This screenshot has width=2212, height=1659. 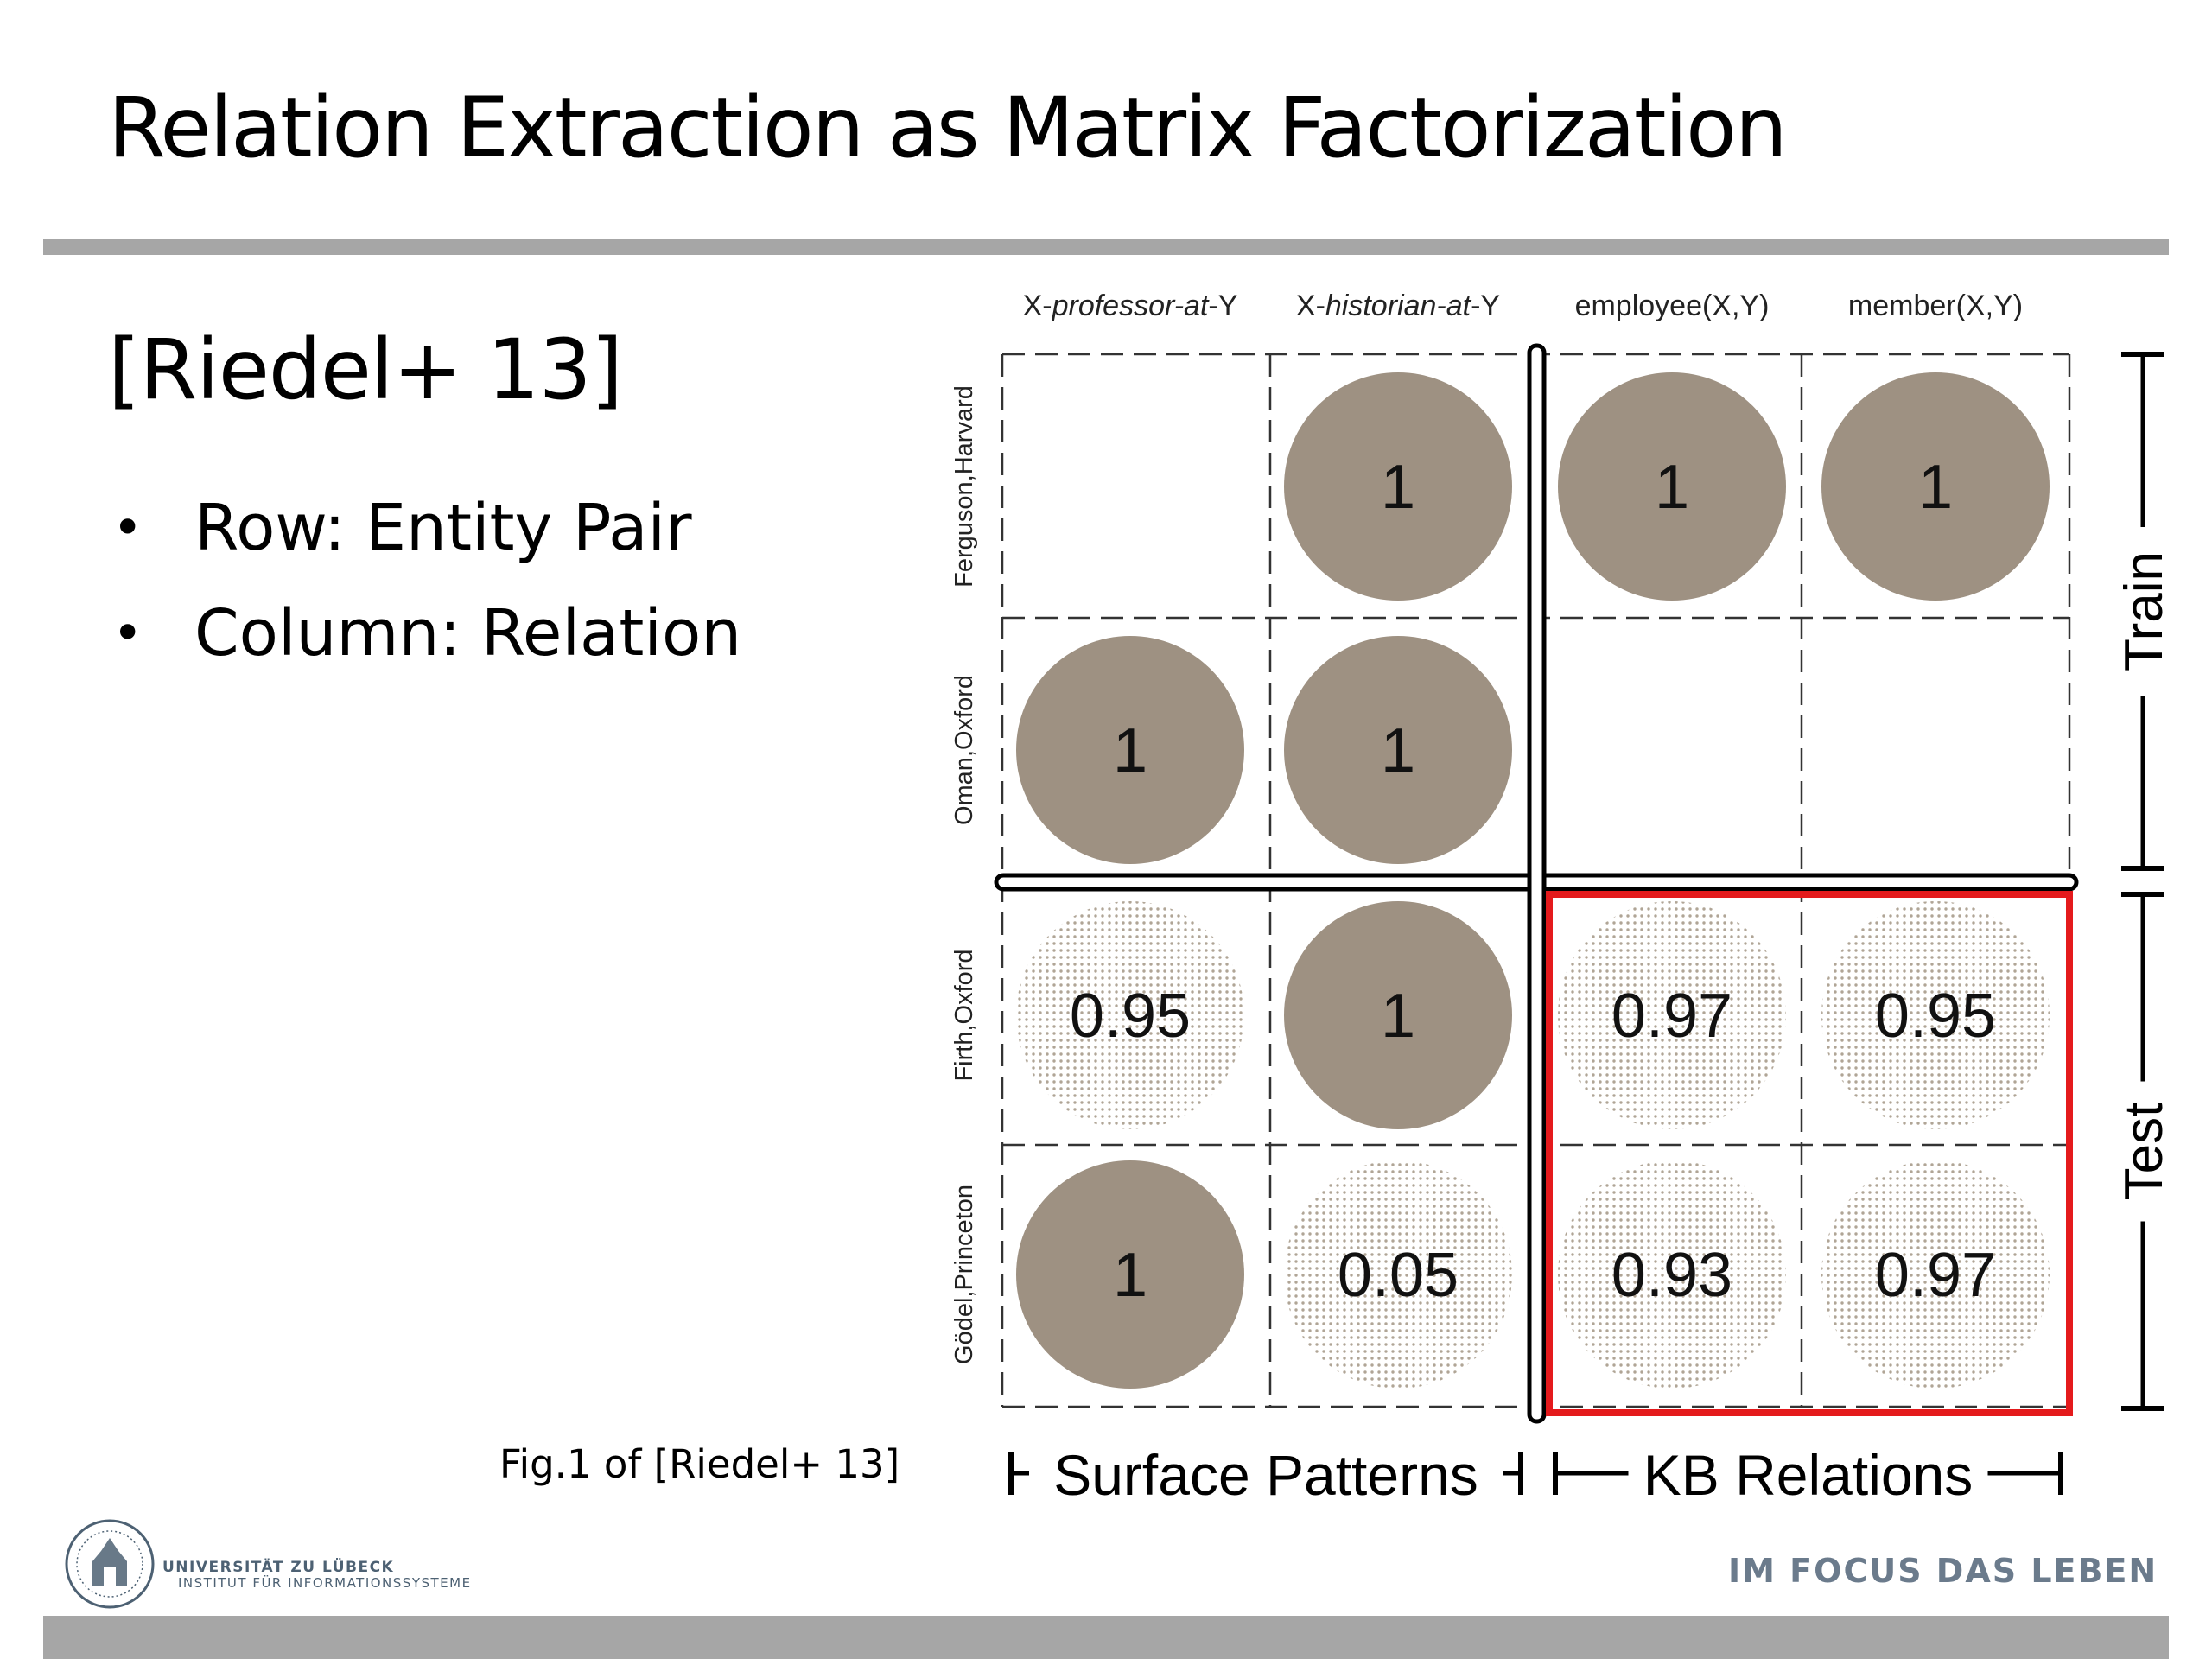 I want to click on row-label-goedel-princeton: Gödel,Princeton, so click(x=964, y=1274).